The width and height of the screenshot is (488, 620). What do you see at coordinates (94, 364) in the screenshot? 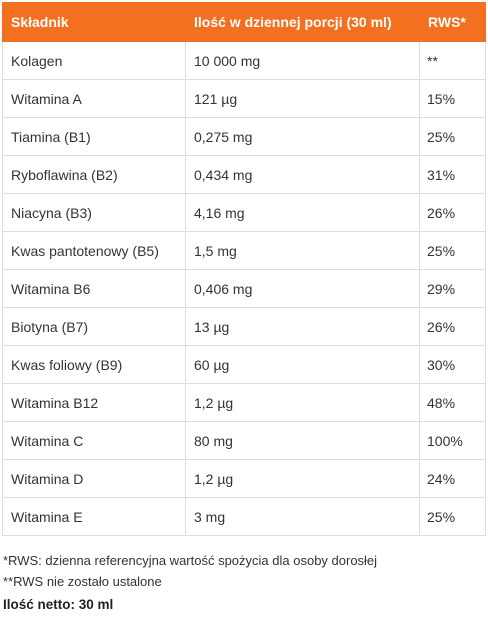
I see `ingredient-cell: Kwas foliowy (B9)` at bounding box center [94, 364].